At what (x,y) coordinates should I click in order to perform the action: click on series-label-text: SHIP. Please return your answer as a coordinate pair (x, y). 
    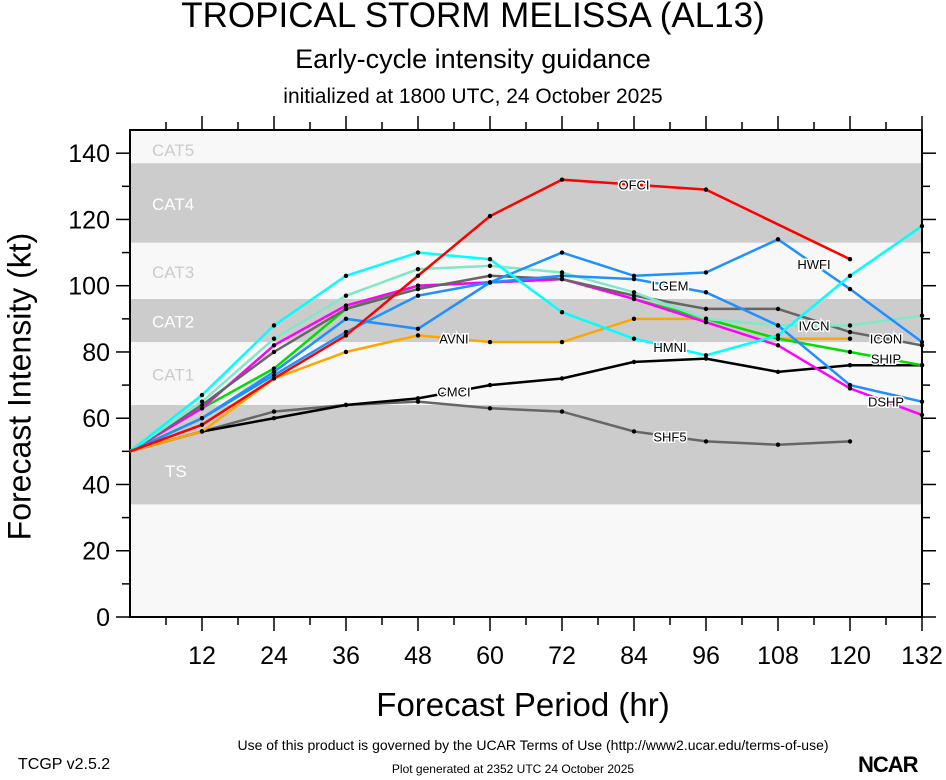
    Looking at the image, I should click on (886, 359).